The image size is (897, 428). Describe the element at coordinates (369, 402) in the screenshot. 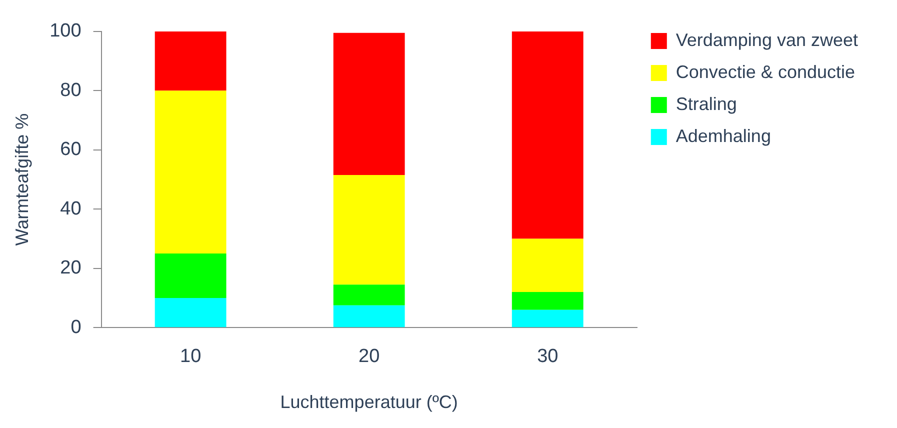

I see `x-axis-title: Luchttemperatuur (ºC)` at that location.